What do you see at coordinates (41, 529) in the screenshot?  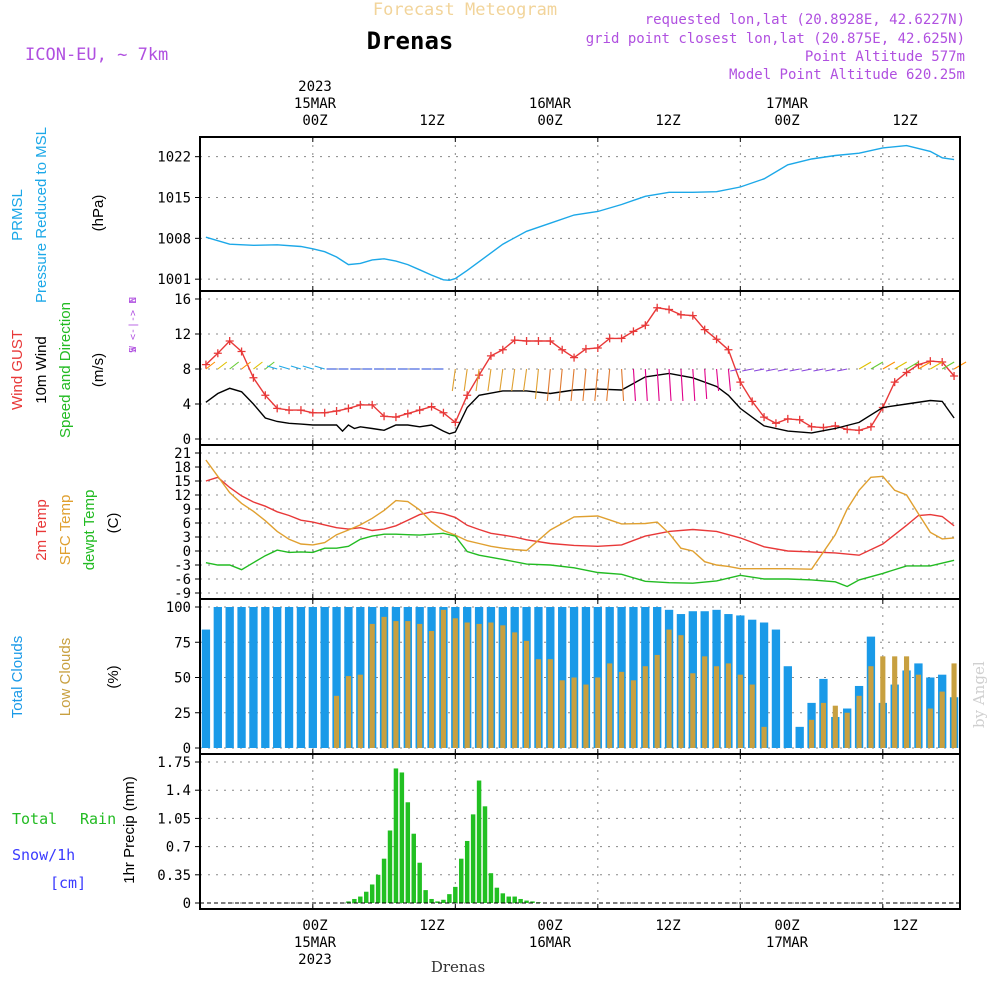 I see `temp-label-2m: 2m Temp` at bounding box center [41, 529].